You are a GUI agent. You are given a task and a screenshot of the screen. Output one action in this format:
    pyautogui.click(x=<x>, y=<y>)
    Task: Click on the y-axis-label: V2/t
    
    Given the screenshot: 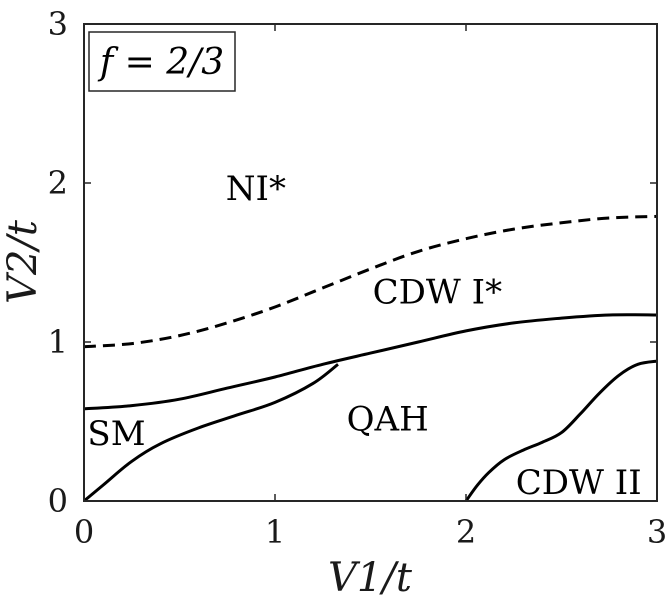 What is the action you would take?
    pyautogui.click(x=23, y=261)
    